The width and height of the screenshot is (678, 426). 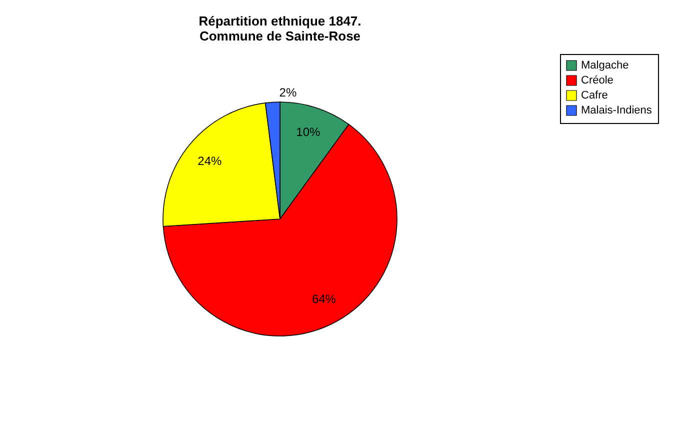 What do you see at coordinates (308, 132) in the screenshot?
I see `data-label: 10%` at bounding box center [308, 132].